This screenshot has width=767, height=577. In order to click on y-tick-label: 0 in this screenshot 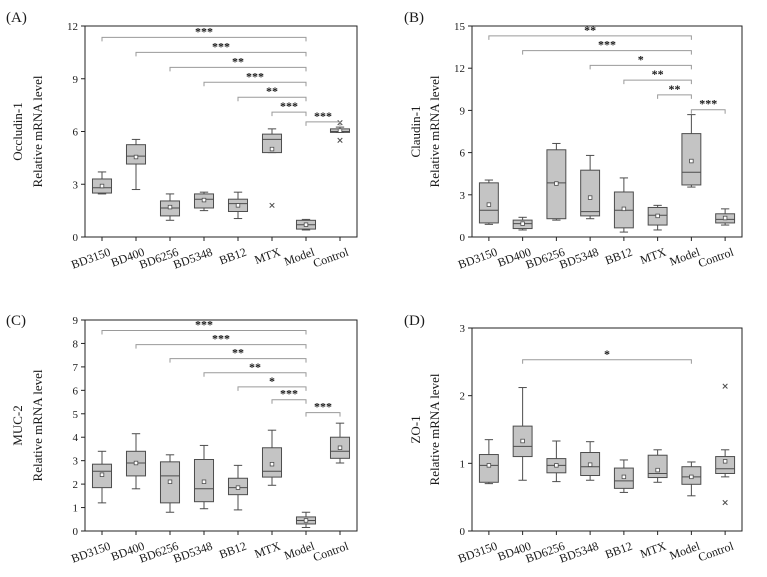, I will do `click(76, 238)`.